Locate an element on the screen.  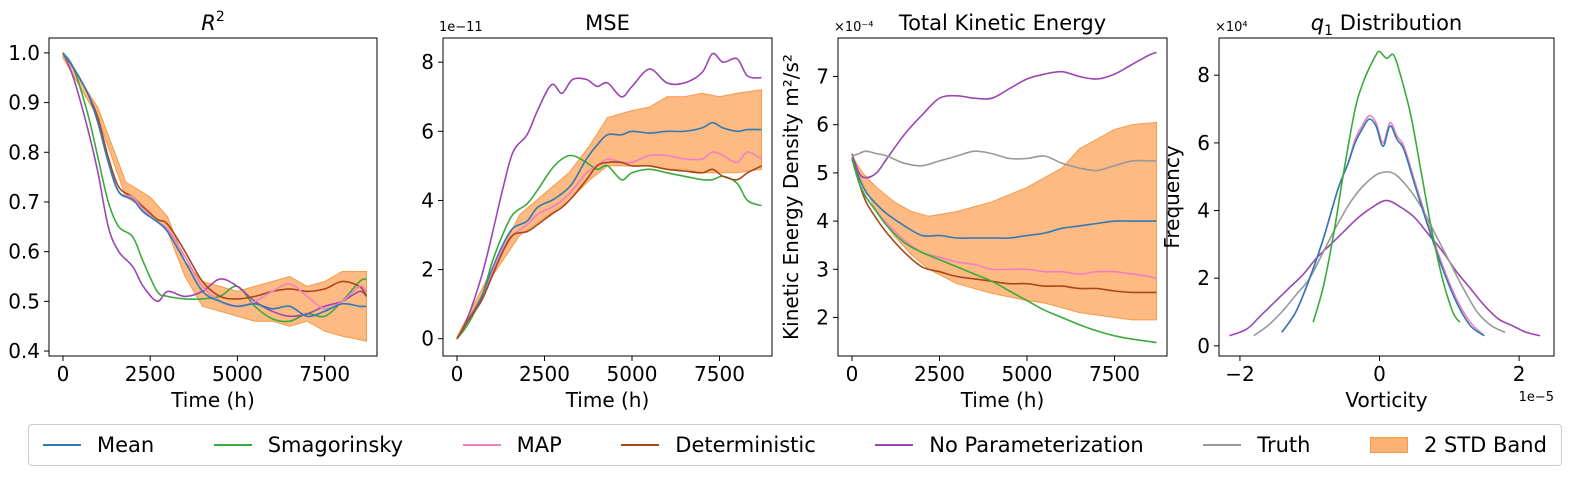
y-axis-label: Frequency is located at coordinates (1172, 196).